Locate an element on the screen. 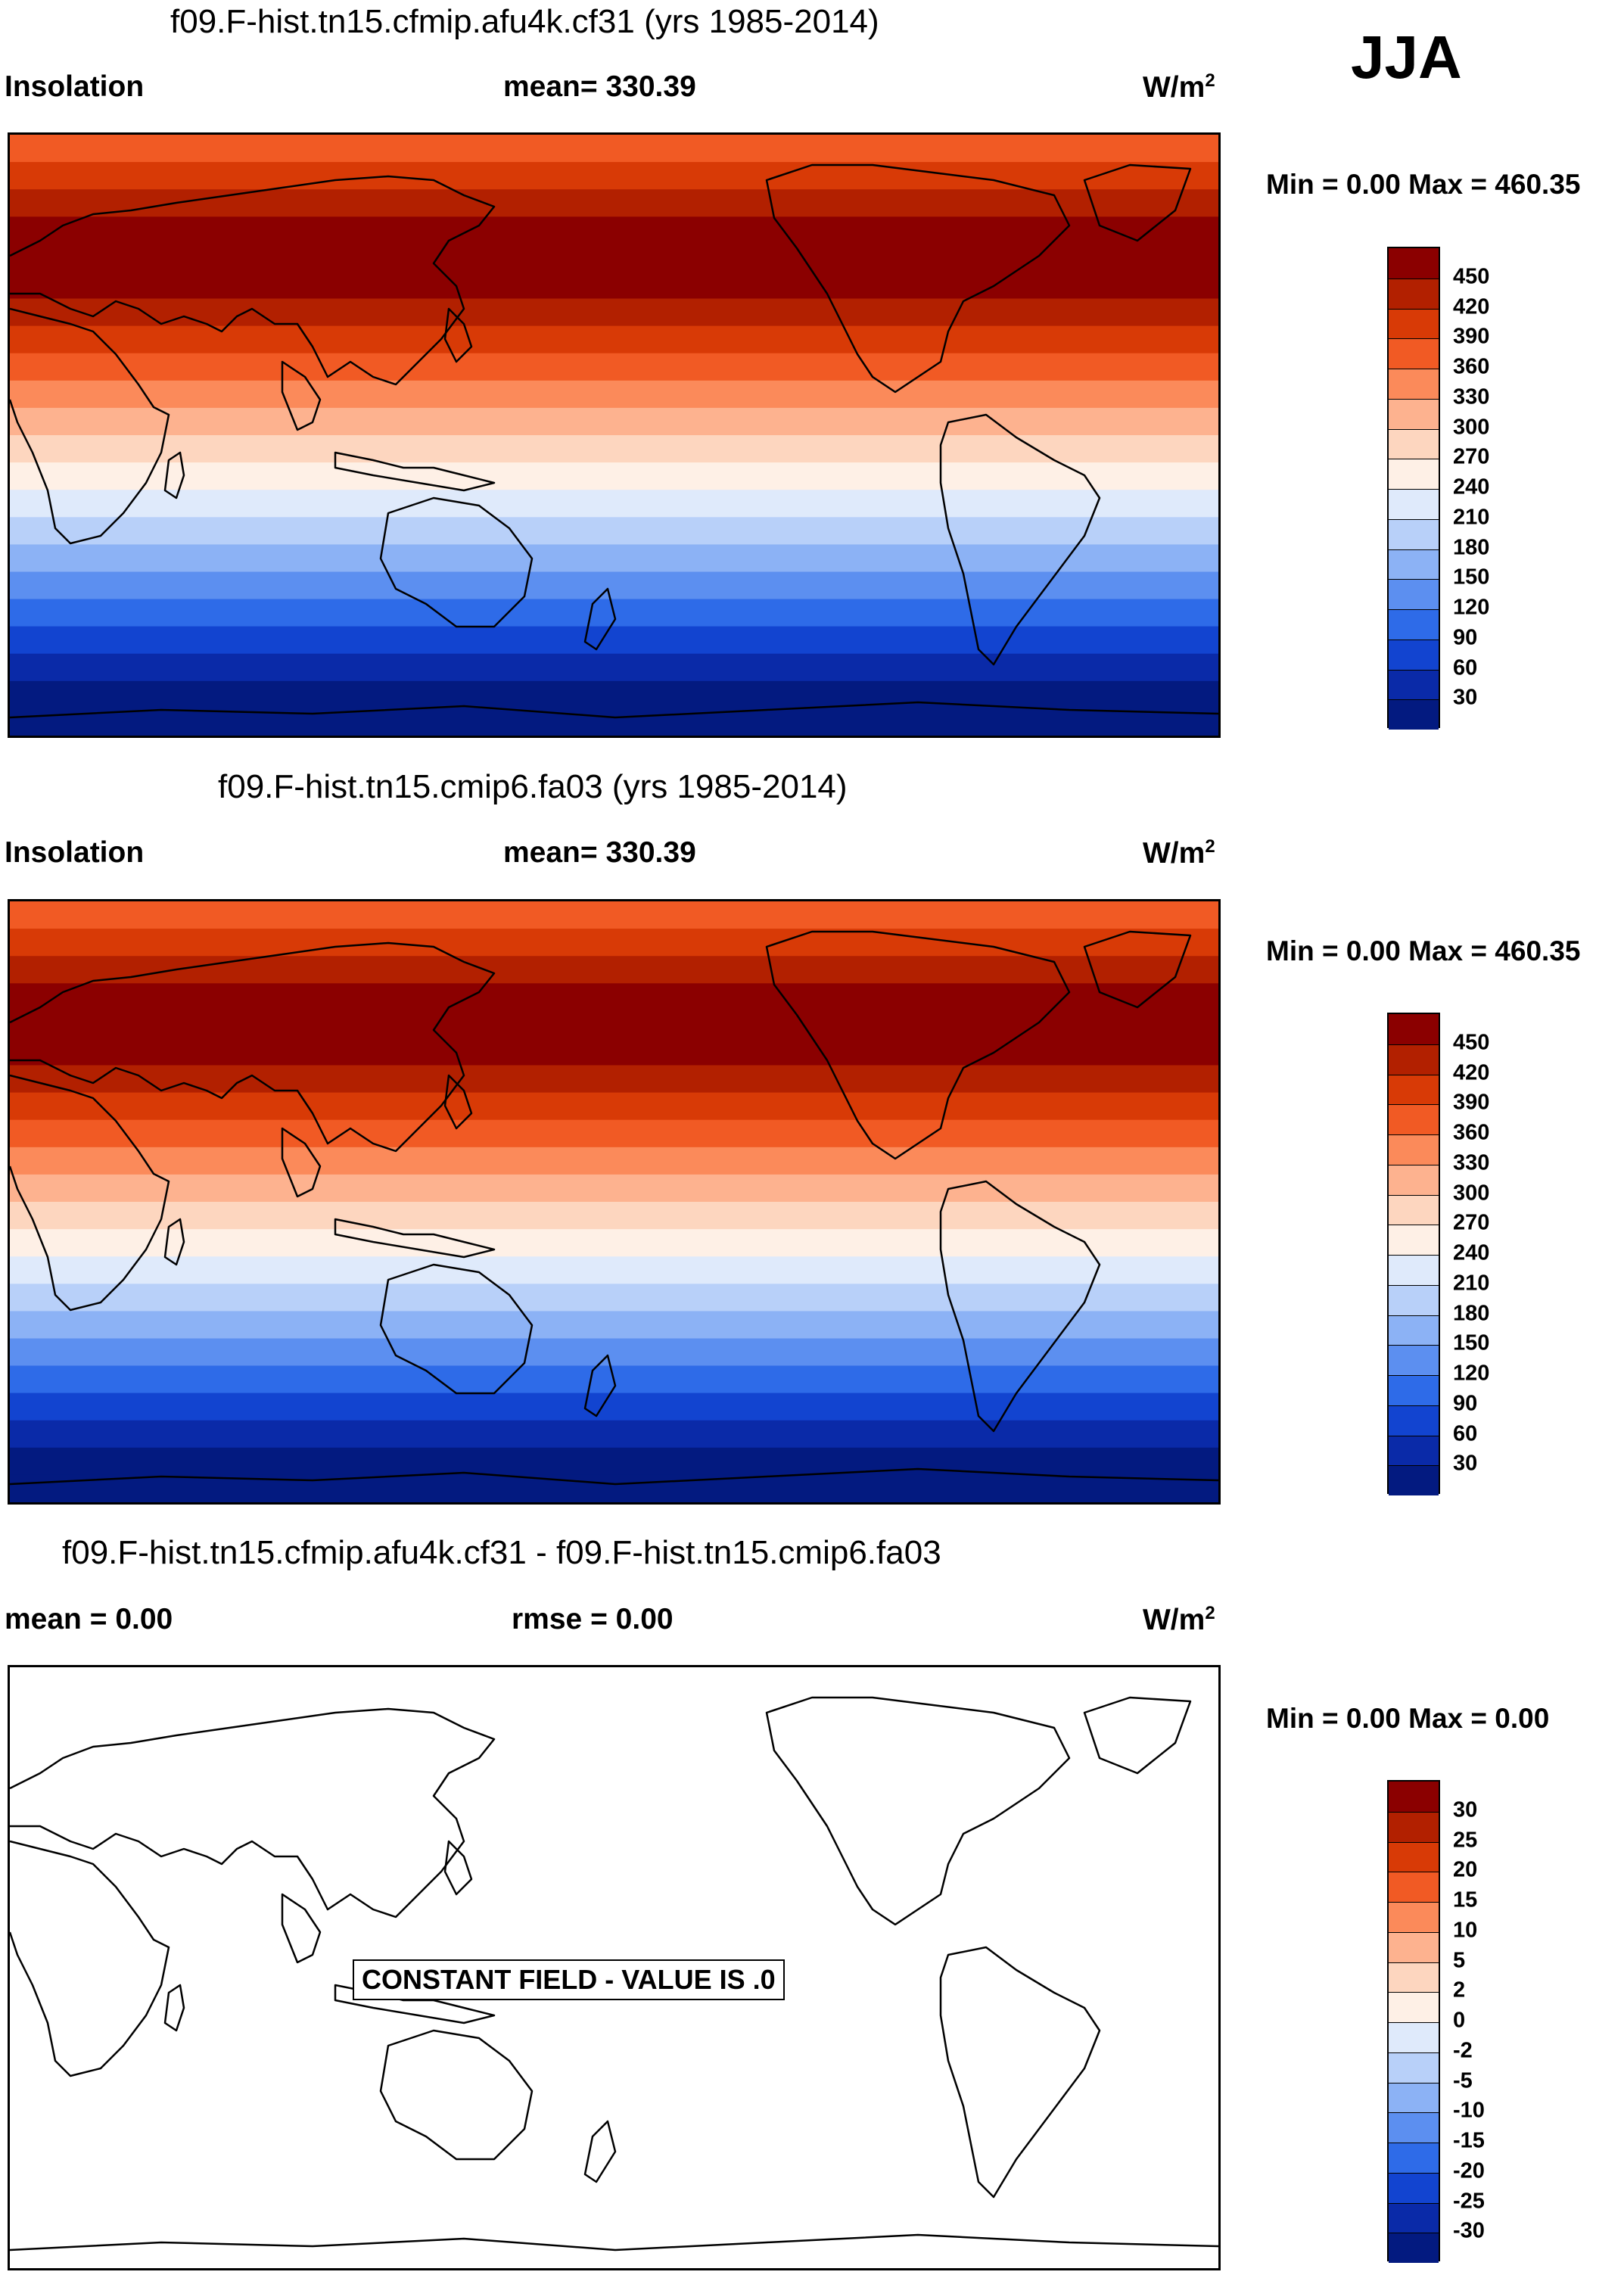 This screenshot has width=1624, height=2278. panel-2-variable-label: Insolation is located at coordinates (75, 852).